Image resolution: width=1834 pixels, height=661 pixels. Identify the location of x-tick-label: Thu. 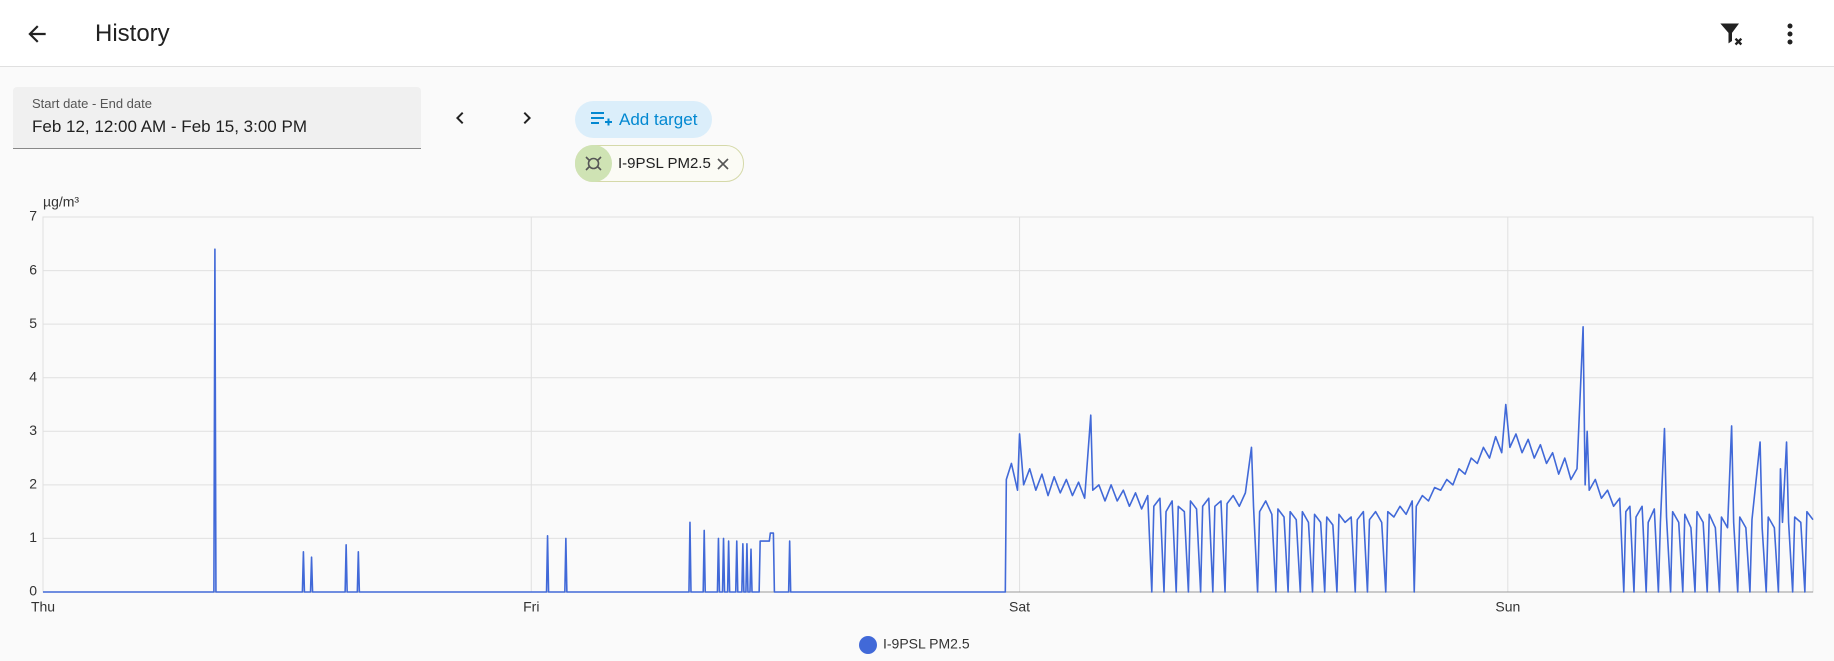
(43, 607).